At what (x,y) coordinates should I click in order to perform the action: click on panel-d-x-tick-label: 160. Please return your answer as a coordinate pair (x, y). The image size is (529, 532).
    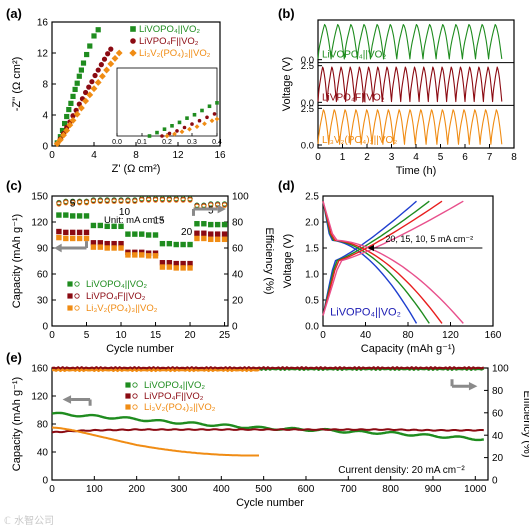
    Looking at the image, I should click on (493, 335).